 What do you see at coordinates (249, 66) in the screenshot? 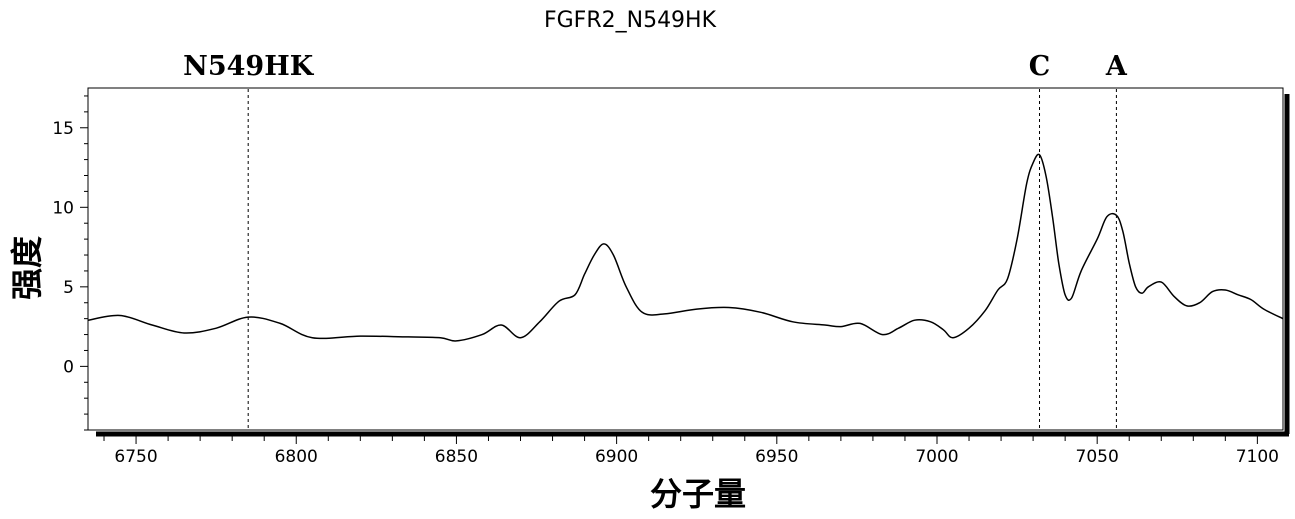
I see `marker-label: N549HK` at bounding box center [249, 66].